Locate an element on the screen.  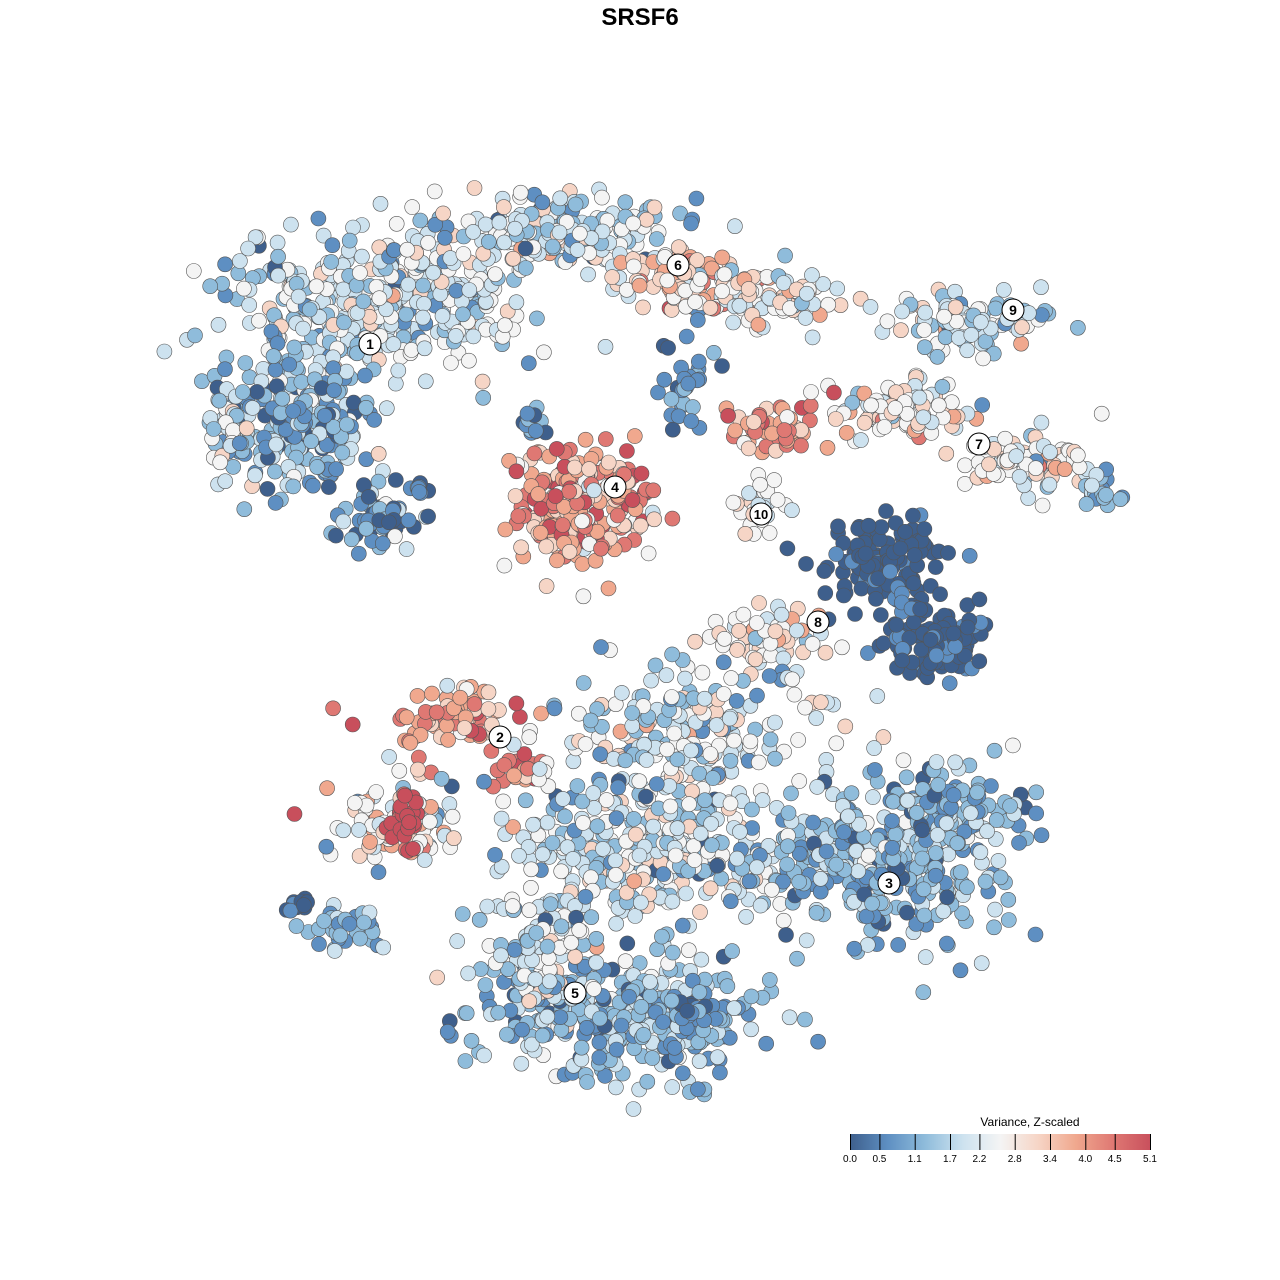
legend-tick-label: 0.5 is located at coordinates (879, 1159).